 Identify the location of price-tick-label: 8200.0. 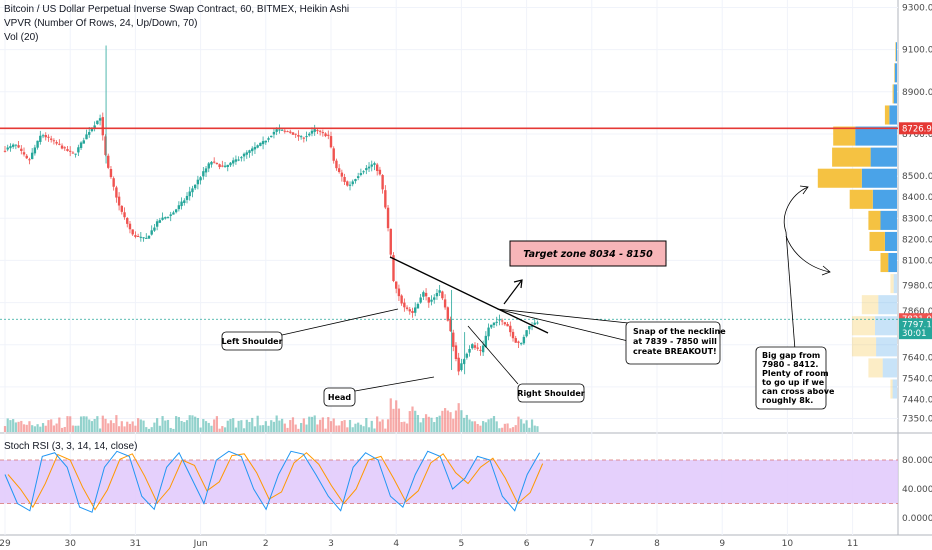
(917, 240).